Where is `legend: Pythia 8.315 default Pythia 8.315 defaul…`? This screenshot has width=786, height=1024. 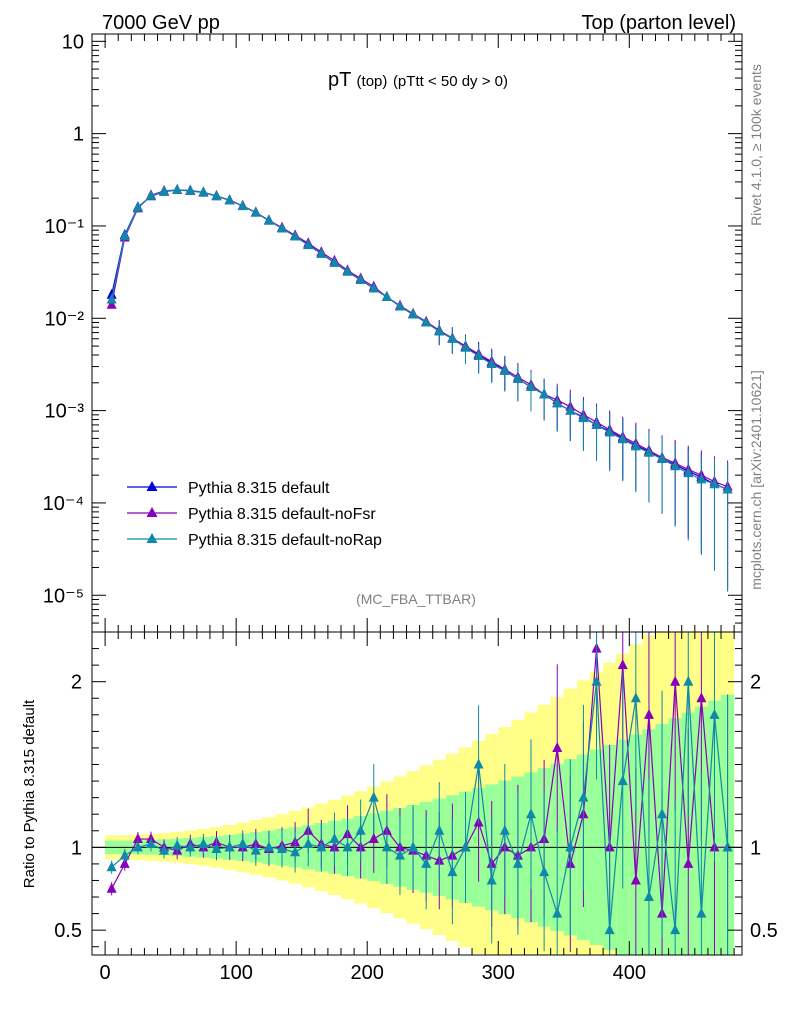 legend: Pythia 8.315 default Pythia 8.315 defaul… is located at coordinates (254, 514).